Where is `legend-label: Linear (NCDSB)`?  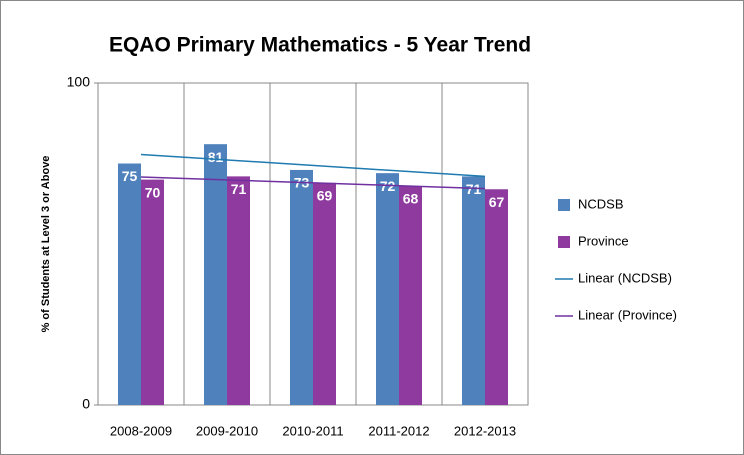 legend-label: Linear (NCDSB) is located at coordinates (625, 277).